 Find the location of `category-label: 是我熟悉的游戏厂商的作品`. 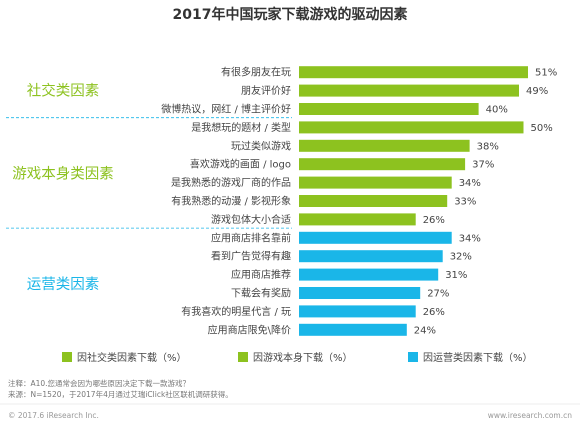

category-label: 是我熟悉的游戏厂商的作品 is located at coordinates (231, 182).